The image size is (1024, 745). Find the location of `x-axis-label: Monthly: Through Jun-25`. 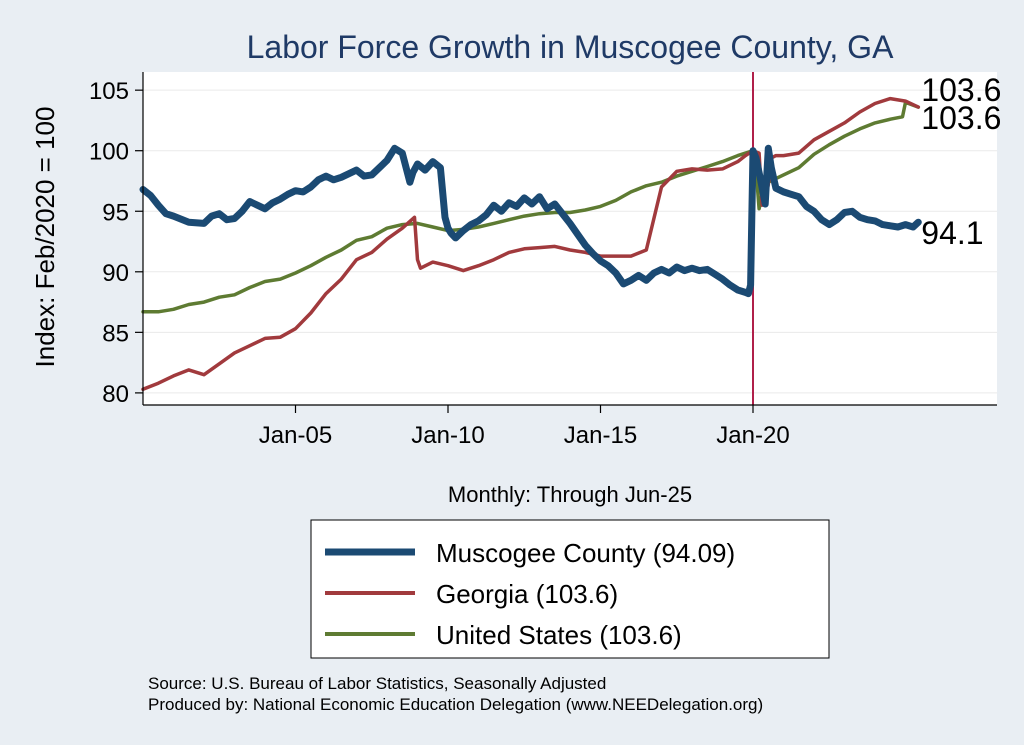

x-axis-label: Monthly: Through Jun-25 is located at coordinates (570, 494).